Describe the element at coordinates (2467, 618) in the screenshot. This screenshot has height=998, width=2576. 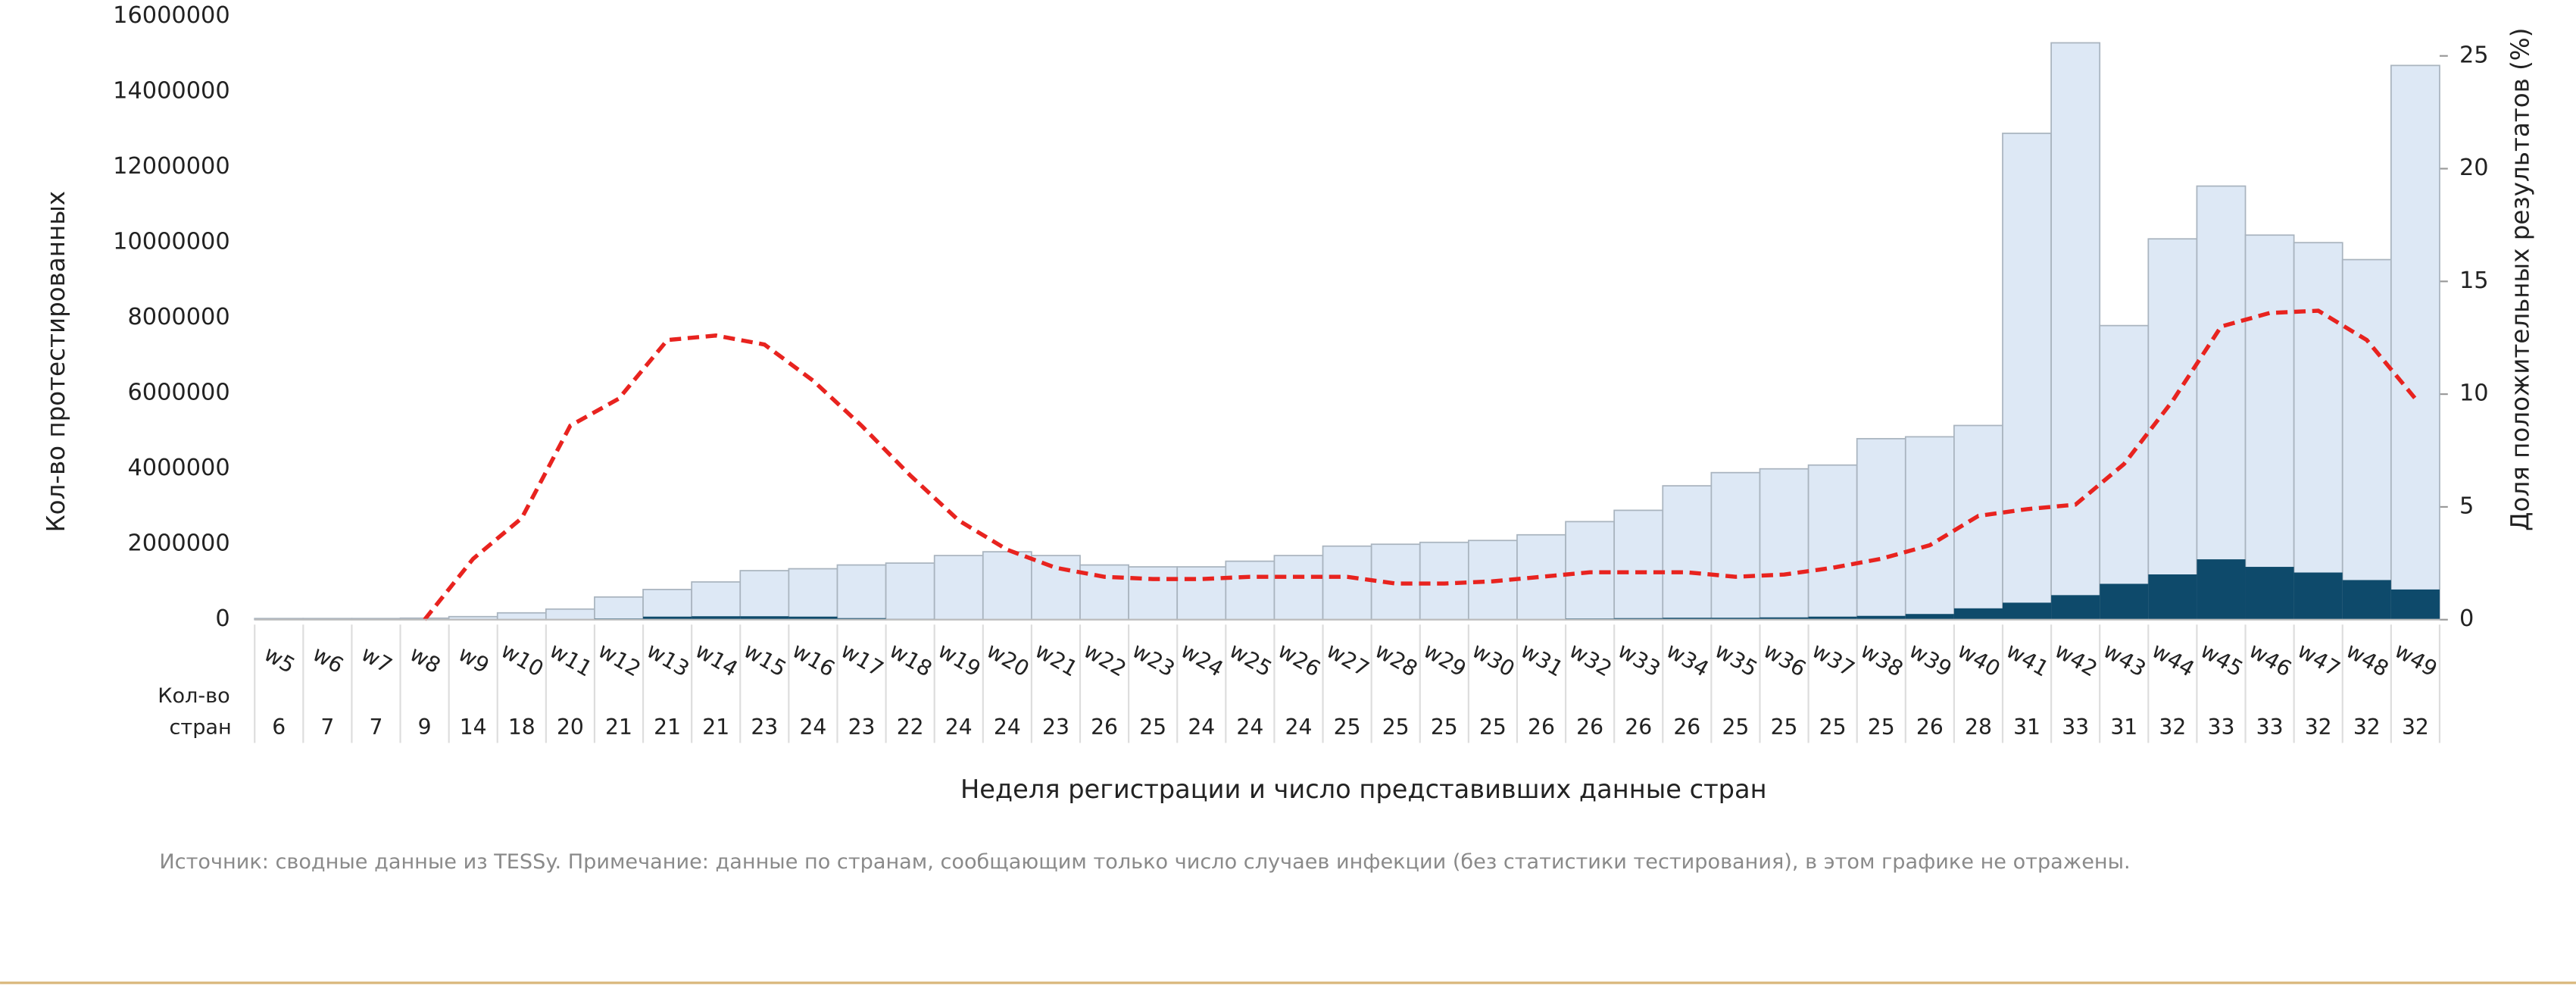
I see `y2-tick-label: 0` at that location.